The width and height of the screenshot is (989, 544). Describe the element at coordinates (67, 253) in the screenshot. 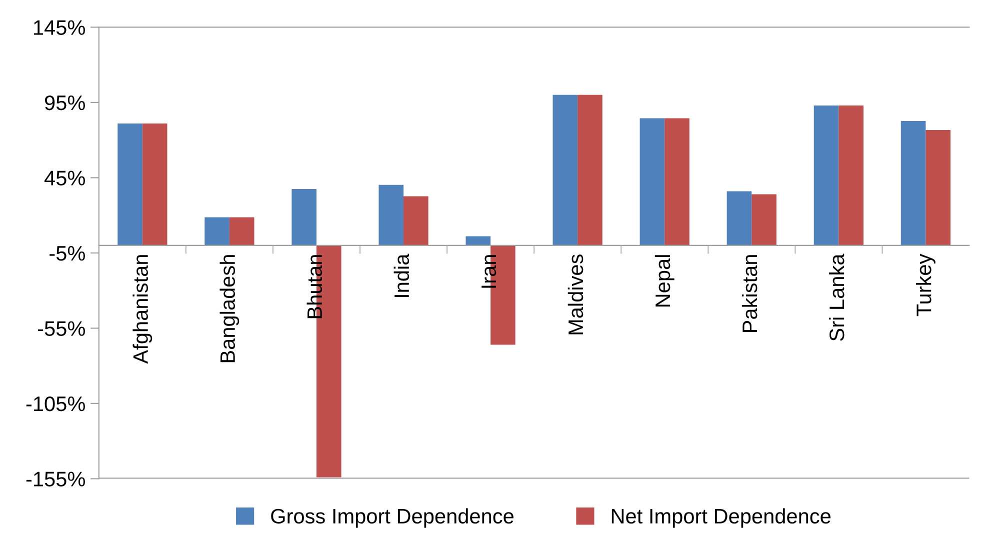

I see `y-tick-label: -5%` at that location.